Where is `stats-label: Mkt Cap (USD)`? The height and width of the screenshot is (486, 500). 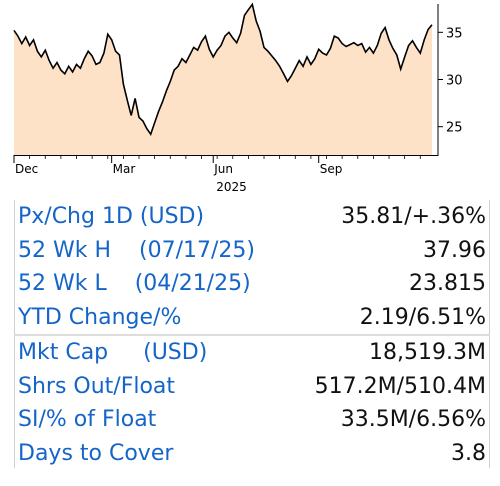
stats-label: Mkt Cap (USD) is located at coordinates (113, 352).